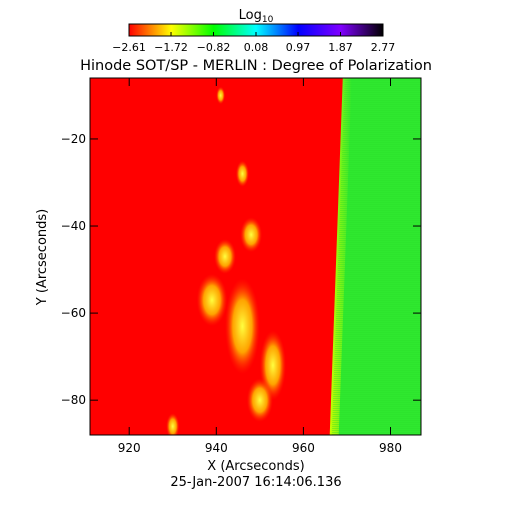 This screenshot has height=516, width=512. I want to click on y-tick-label: −20, so click(73, 139).